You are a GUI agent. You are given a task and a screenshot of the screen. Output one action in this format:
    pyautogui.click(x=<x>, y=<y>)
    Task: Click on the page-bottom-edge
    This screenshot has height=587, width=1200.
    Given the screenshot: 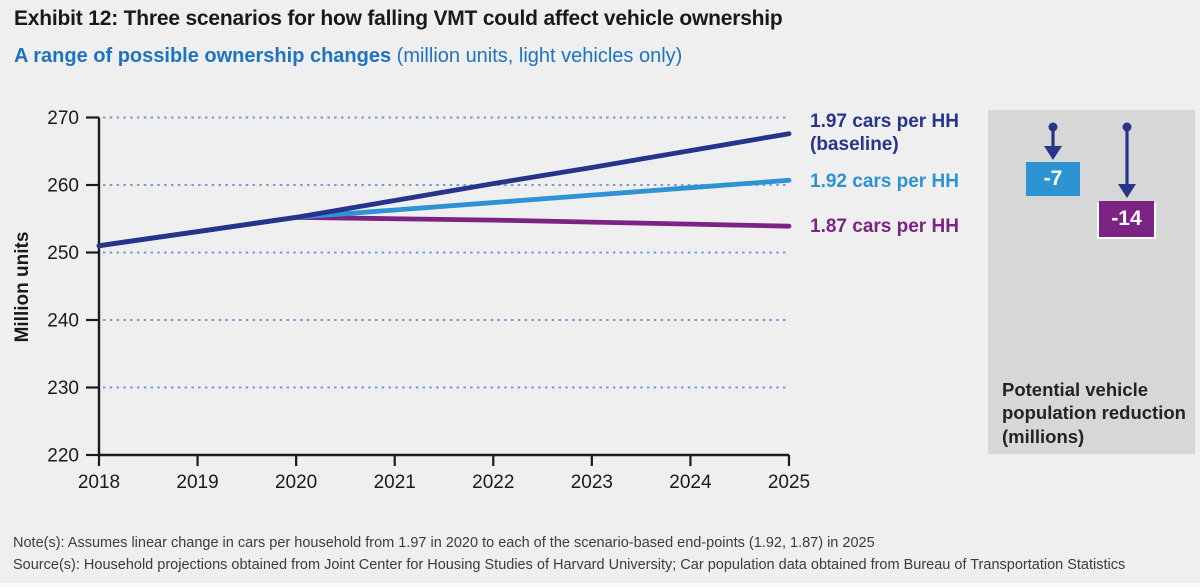 What is the action you would take?
    pyautogui.click(x=600, y=585)
    